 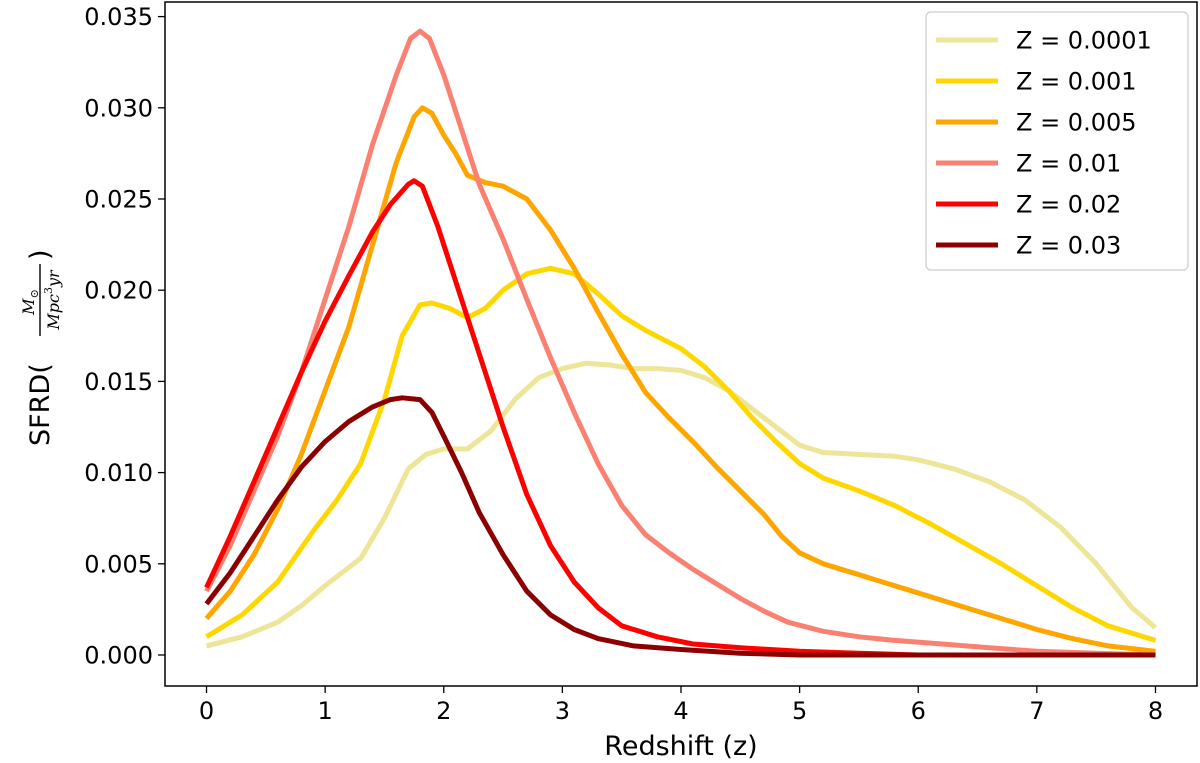 I want to click on y-tick-label: 0.005, so click(x=118, y=564).